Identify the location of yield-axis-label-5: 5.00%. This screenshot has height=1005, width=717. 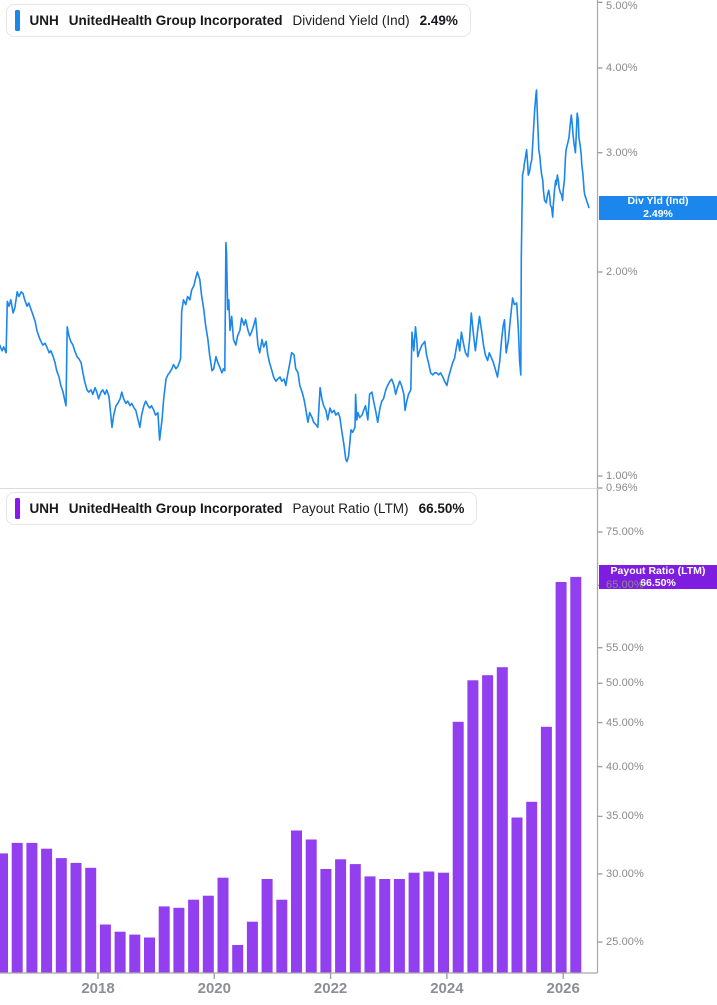
(622, 6).